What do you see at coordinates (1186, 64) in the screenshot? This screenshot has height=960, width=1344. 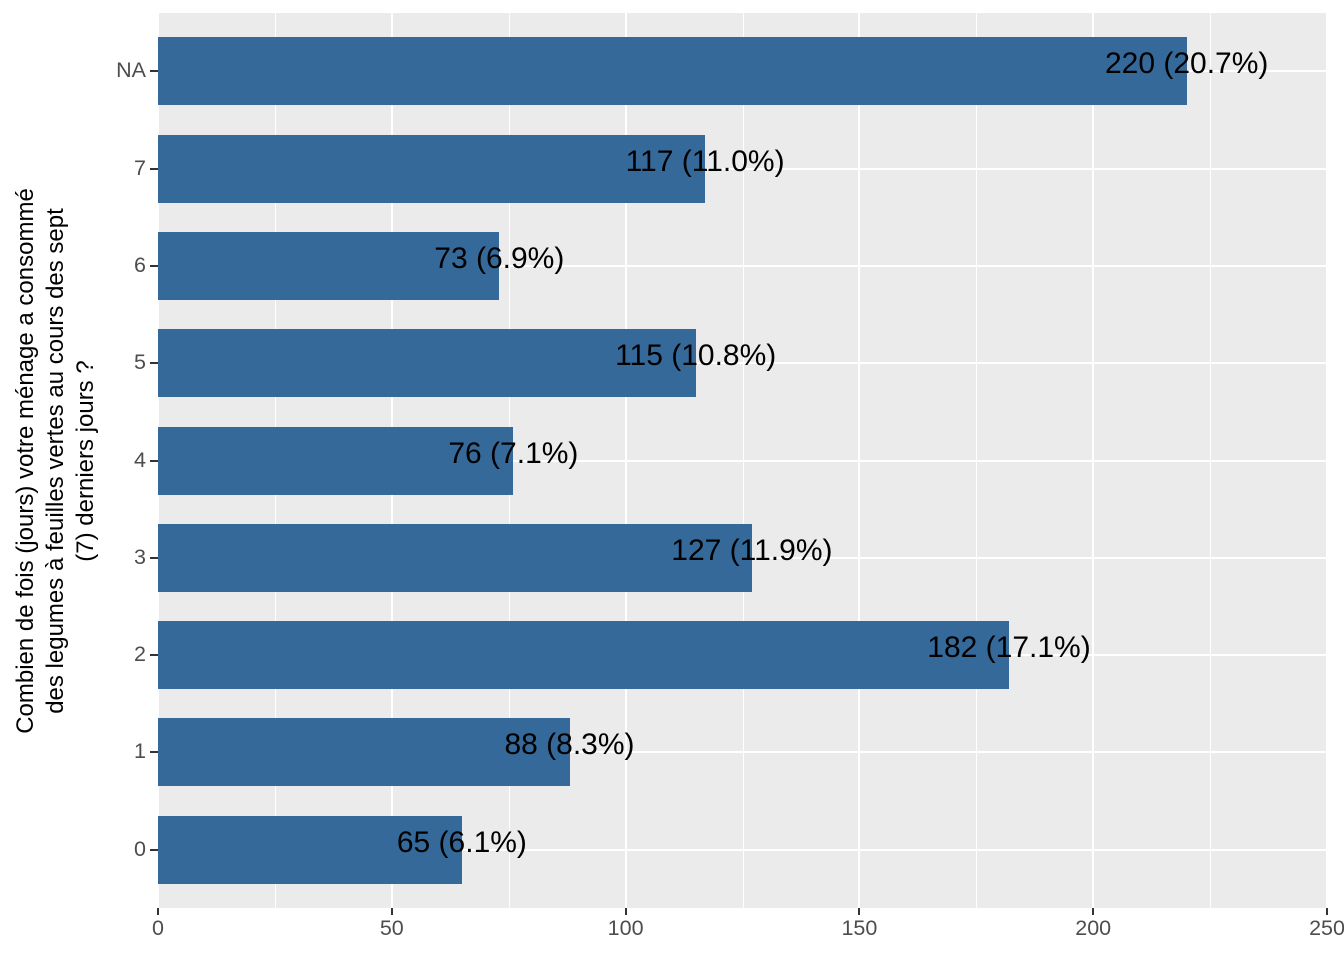 I see `bar-label: 220 (20.7%)` at bounding box center [1186, 64].